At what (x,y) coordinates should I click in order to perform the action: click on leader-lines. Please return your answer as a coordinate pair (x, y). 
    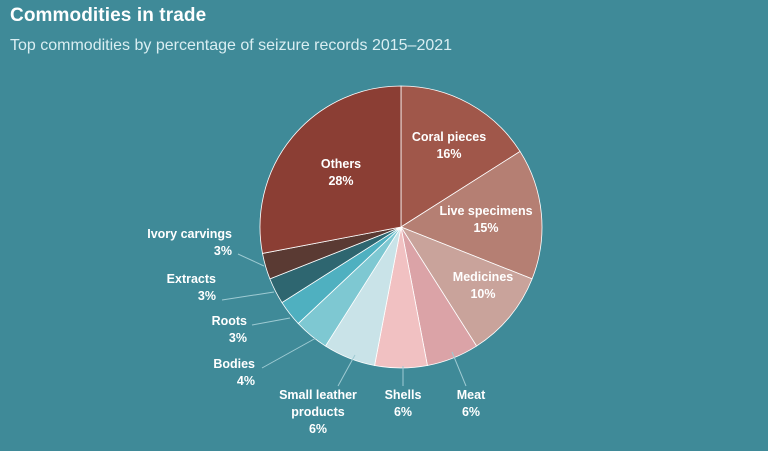
    Looking at the image, I should click on (344, 320).